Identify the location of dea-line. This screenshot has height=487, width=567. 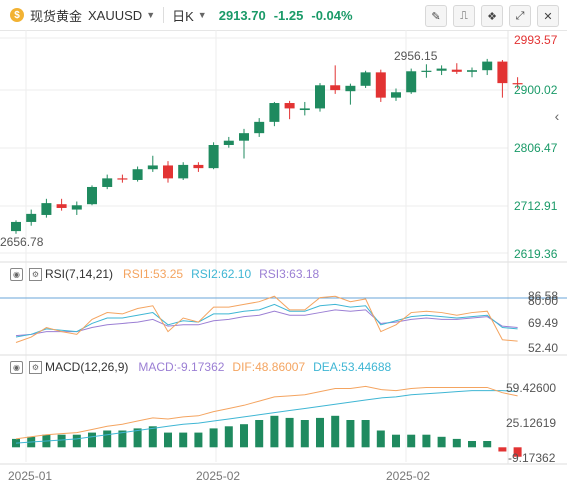
(266, 417).